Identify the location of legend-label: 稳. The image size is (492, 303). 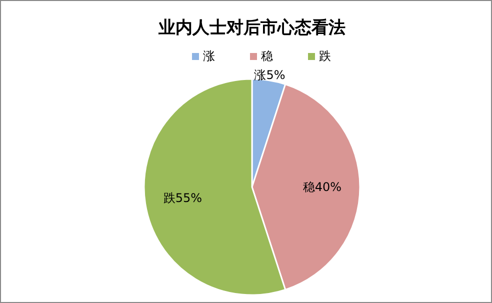
(267, 56).